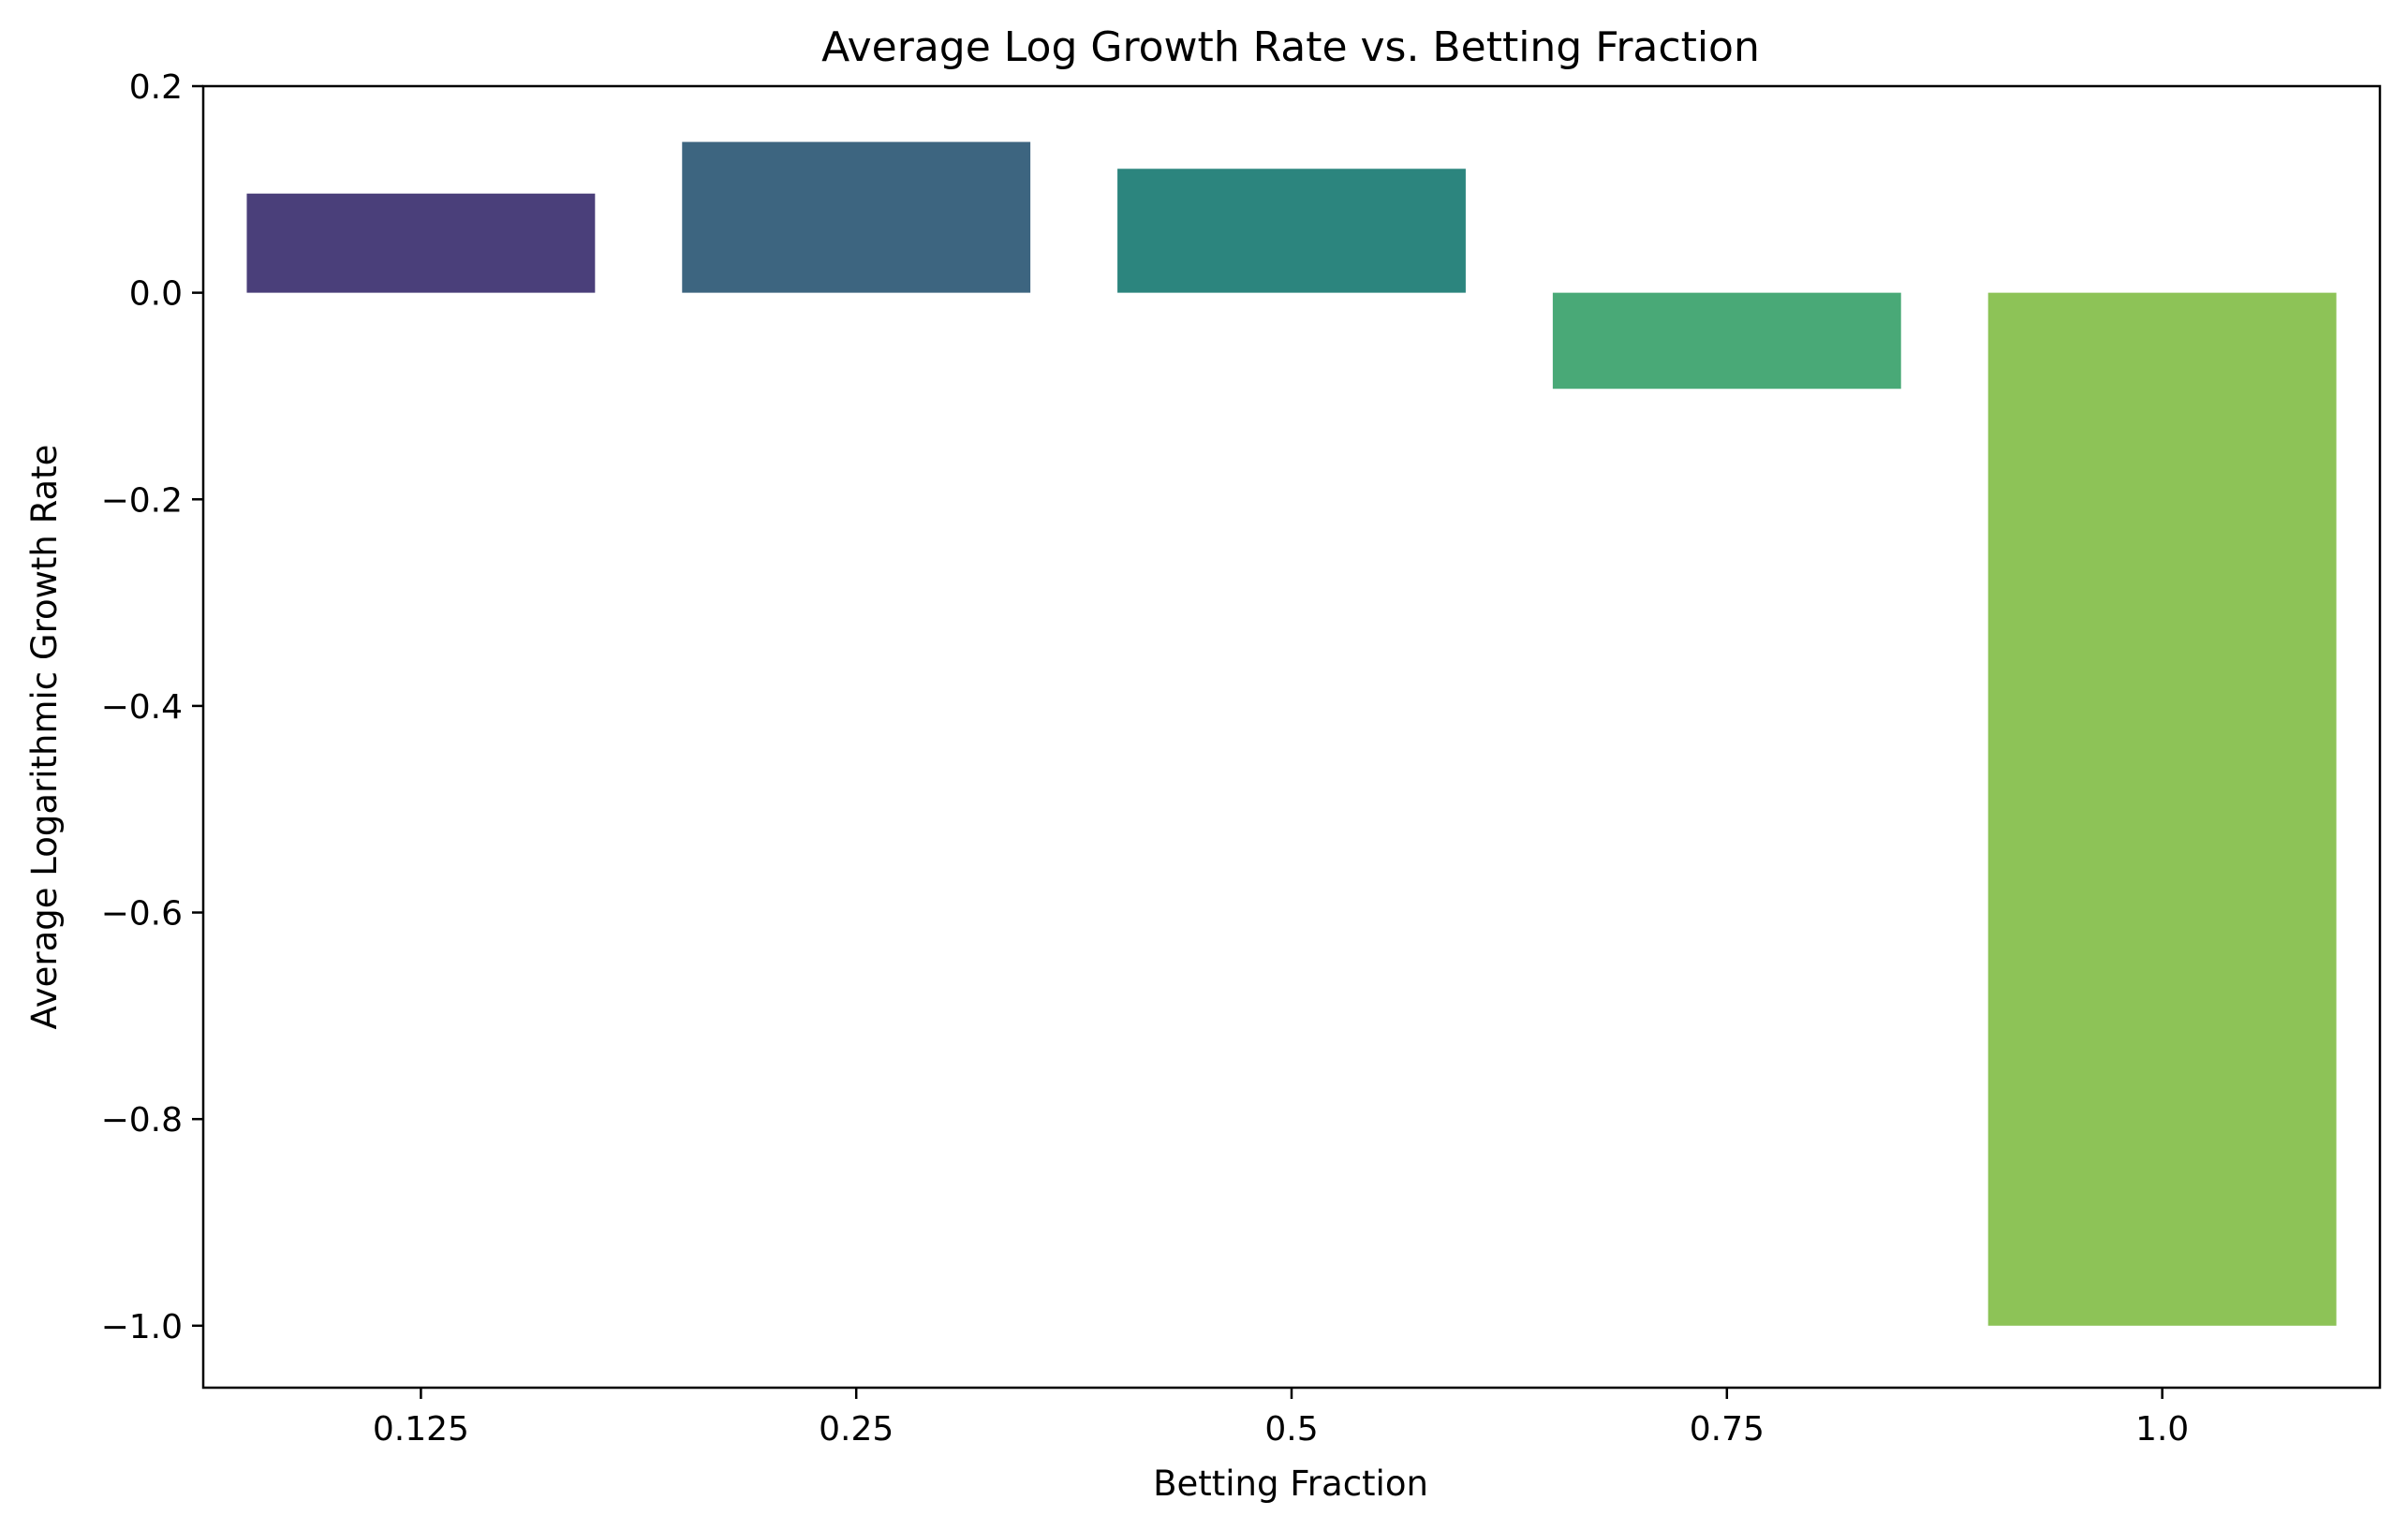 The height and width of the screenshot is (1530, 2408). What do you see at coordinates (142, 914) in the screenshot?
I see `y-tick-label: −0.6` at bounding box center [142, 914].